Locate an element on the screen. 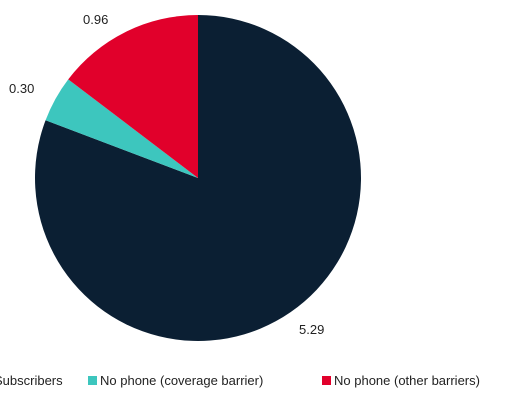  data-label-coverage-barrier: 0.30 is located at coordinates (21, 88).